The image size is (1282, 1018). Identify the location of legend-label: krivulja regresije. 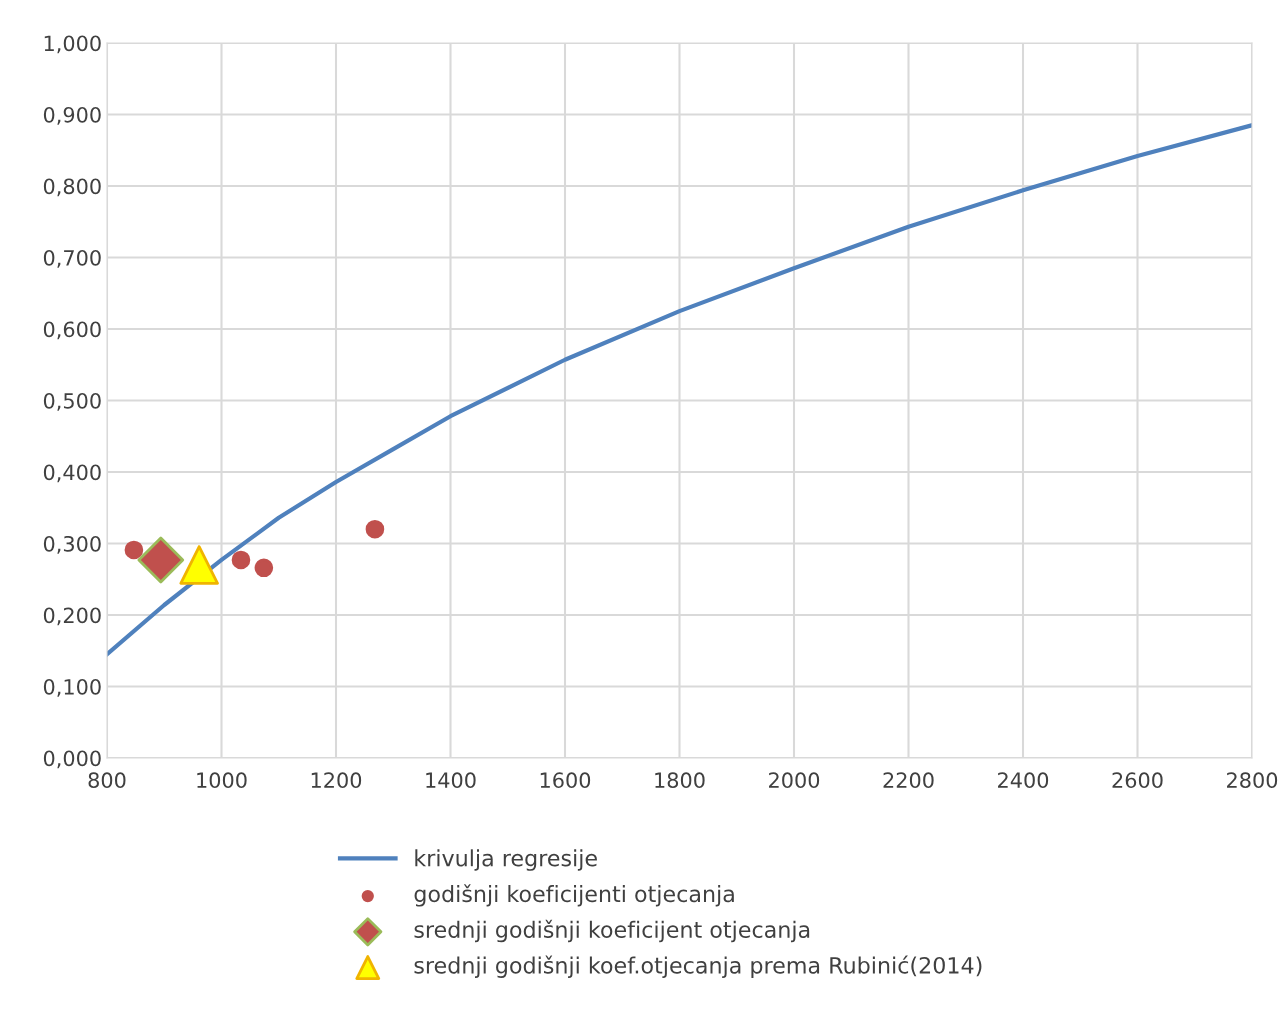
(506, 860).